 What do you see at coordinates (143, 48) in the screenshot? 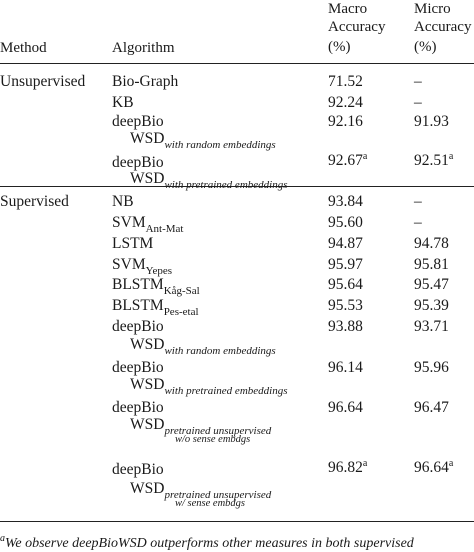
I see `header-algorithm: Algorithm` at bounding box center [143, 48].